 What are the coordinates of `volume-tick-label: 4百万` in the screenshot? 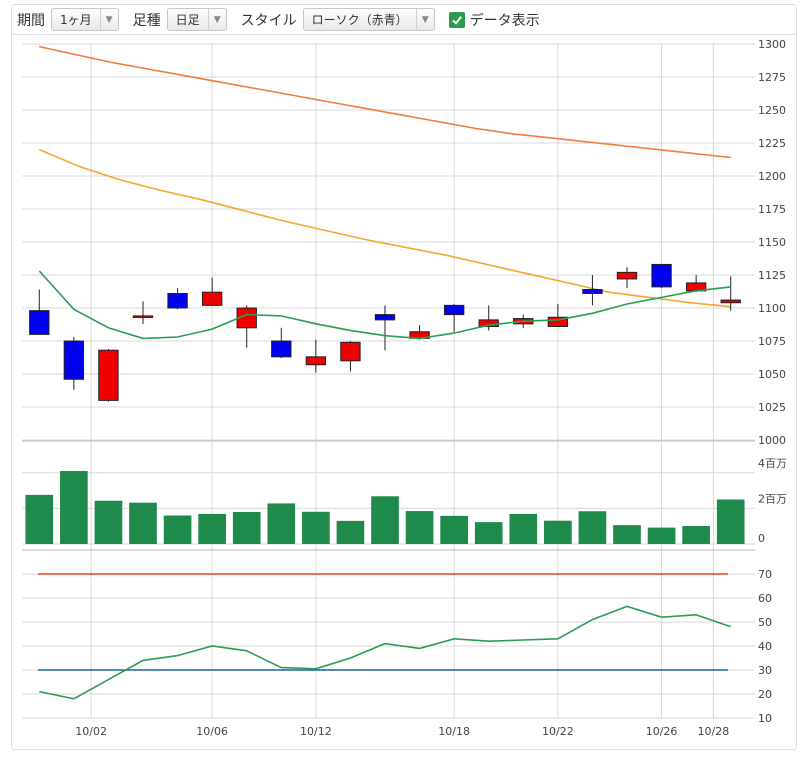 It's located at (772, 463).